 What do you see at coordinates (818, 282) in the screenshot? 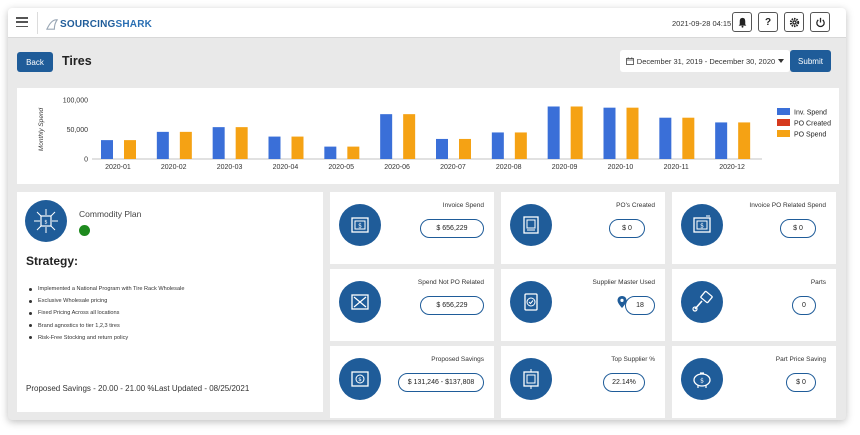
I see `card-title: Parts` at bounding box center [818, 282].